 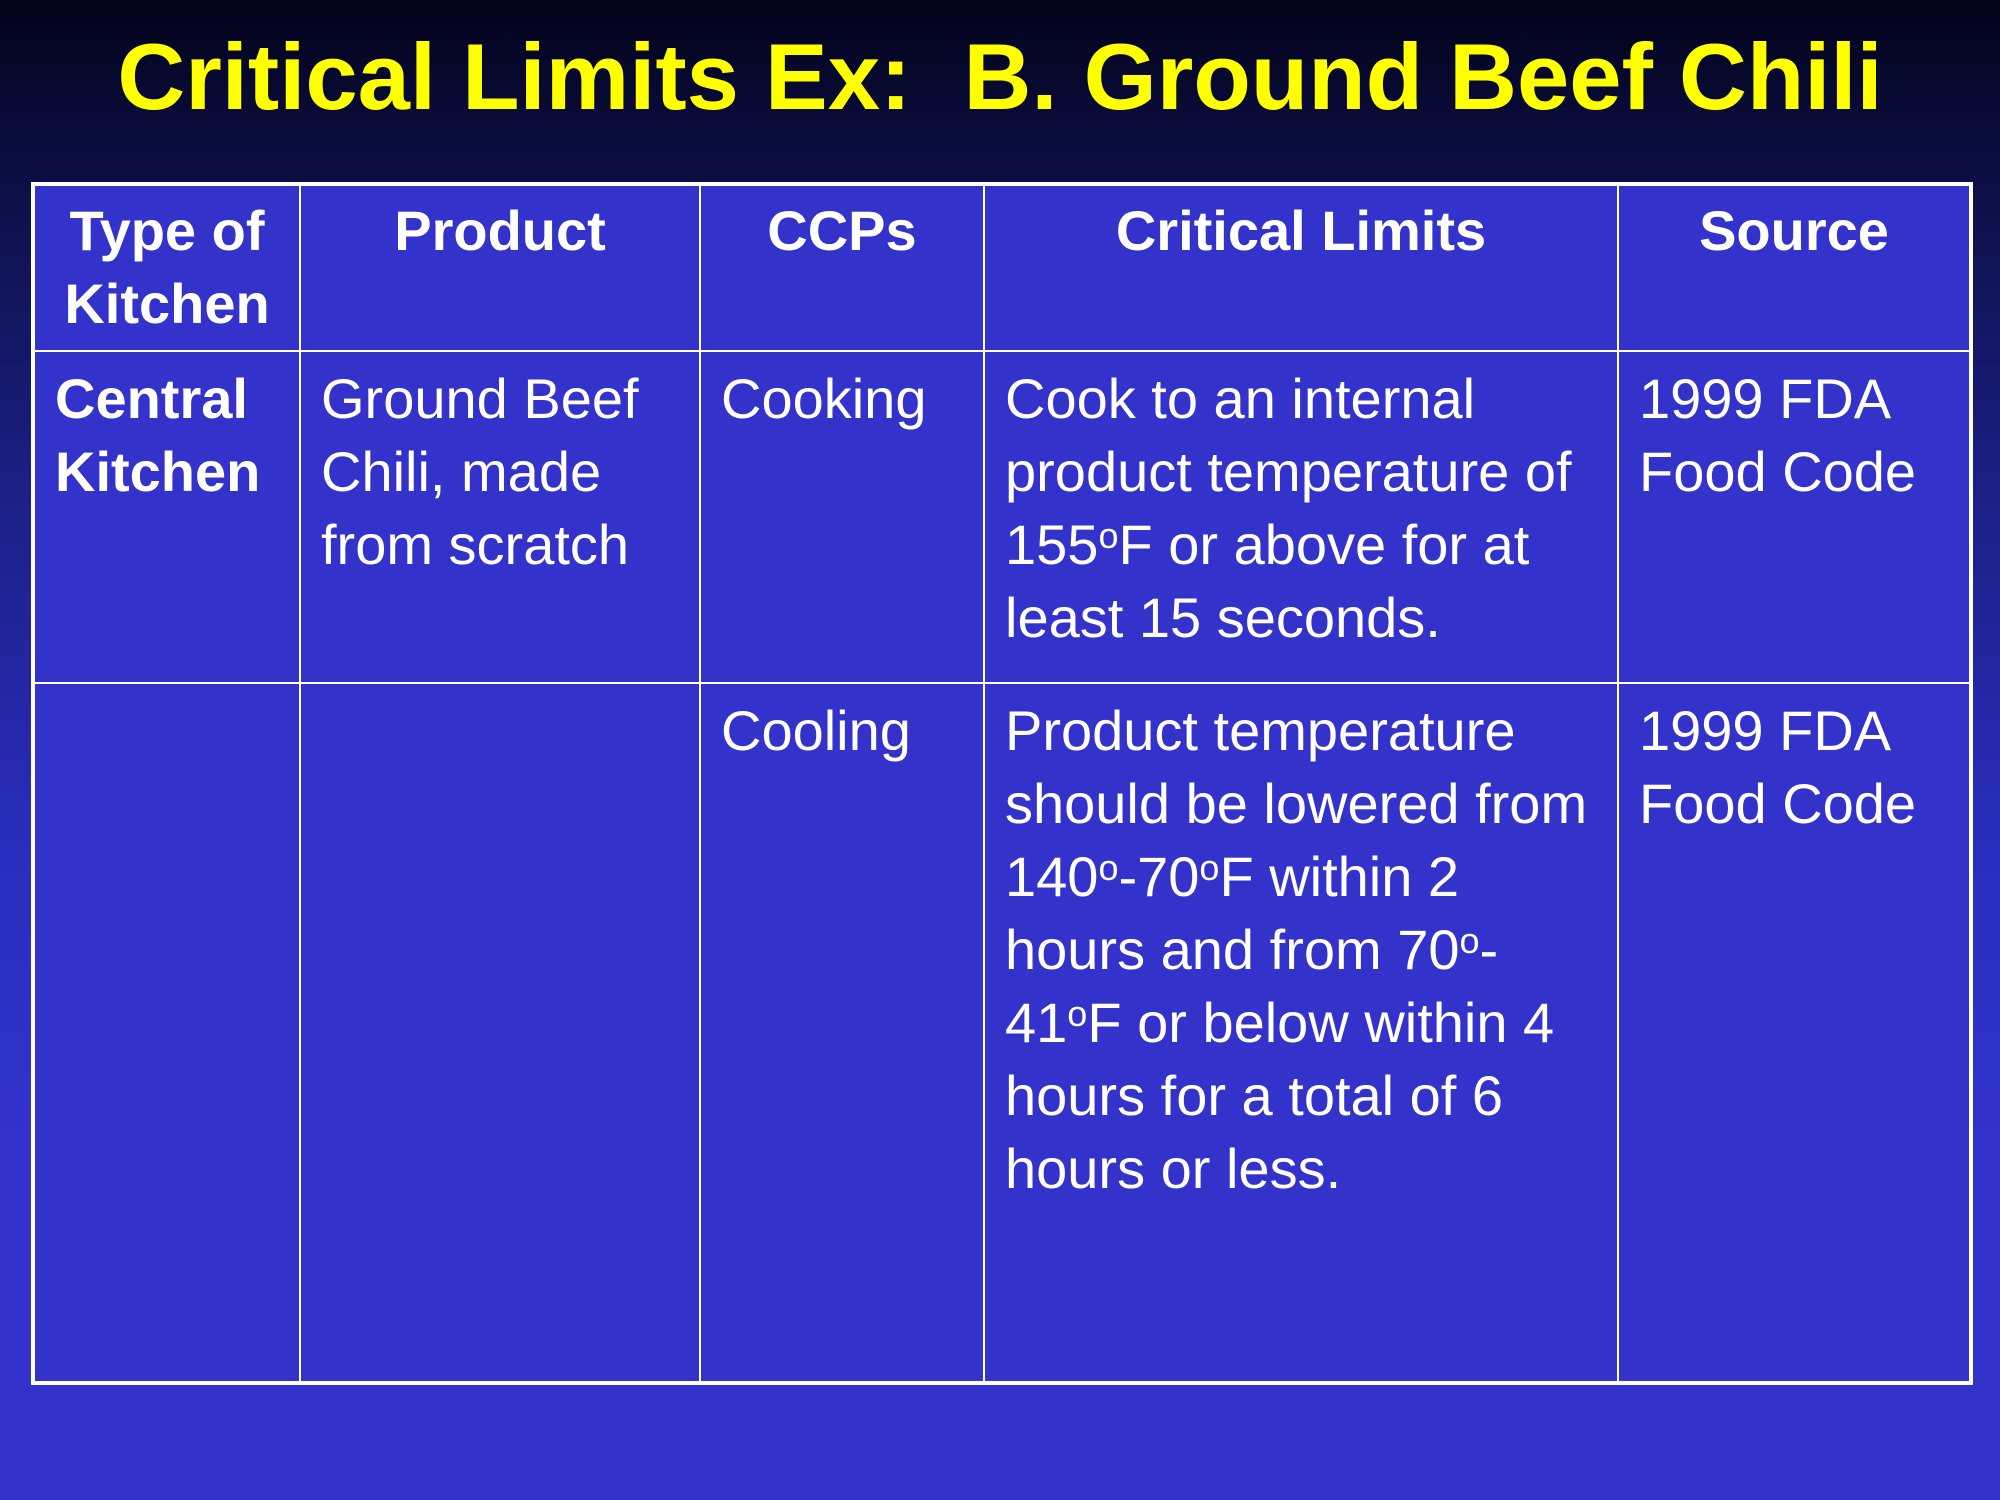 What do you see at coordinates (842, 267) in the screenshot?
I see `header-ccps: CCPs` at bounding box center [842, 267].